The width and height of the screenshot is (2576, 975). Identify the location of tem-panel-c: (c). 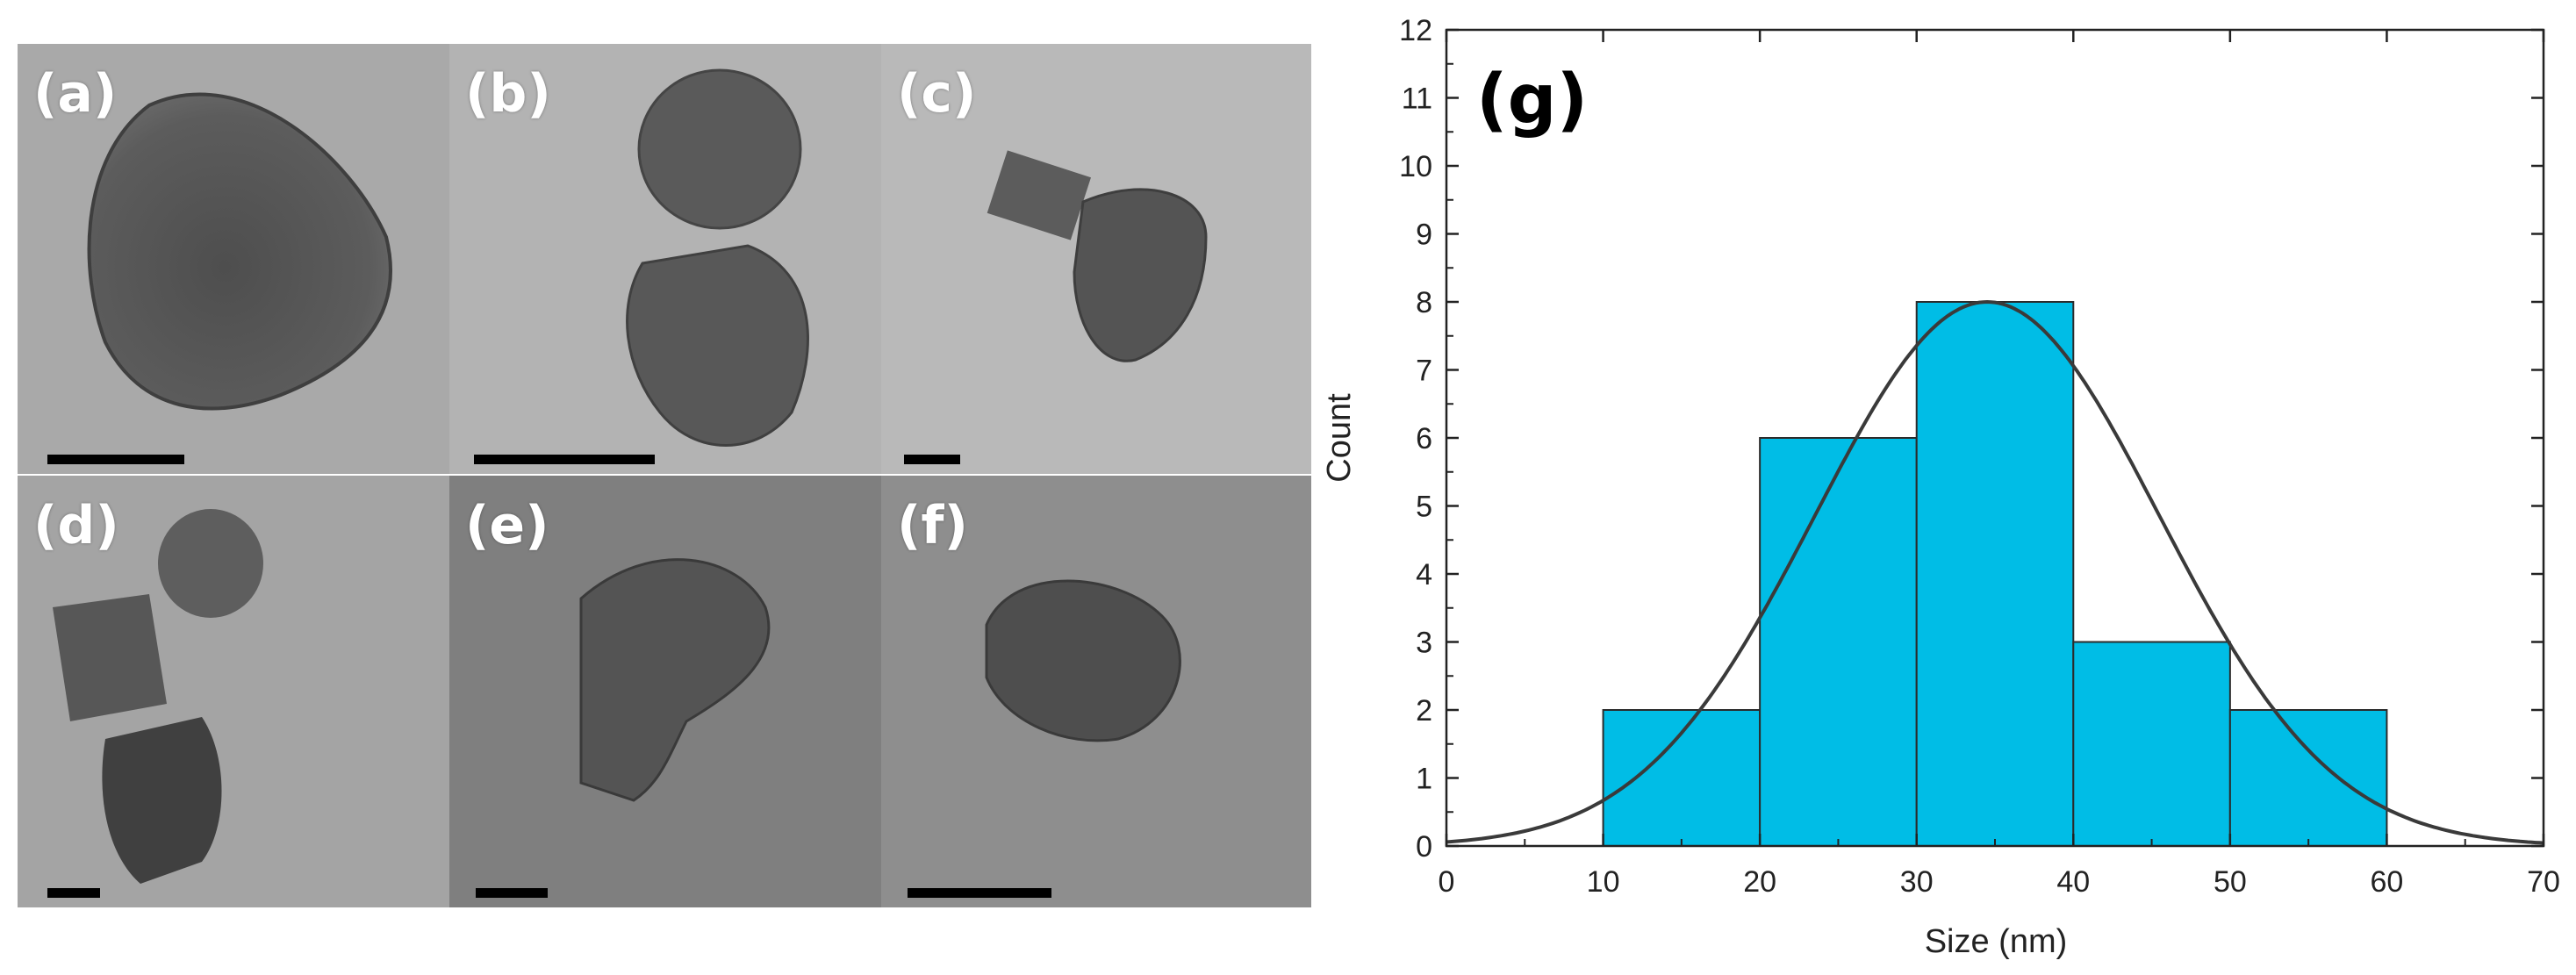
(1096, 259).